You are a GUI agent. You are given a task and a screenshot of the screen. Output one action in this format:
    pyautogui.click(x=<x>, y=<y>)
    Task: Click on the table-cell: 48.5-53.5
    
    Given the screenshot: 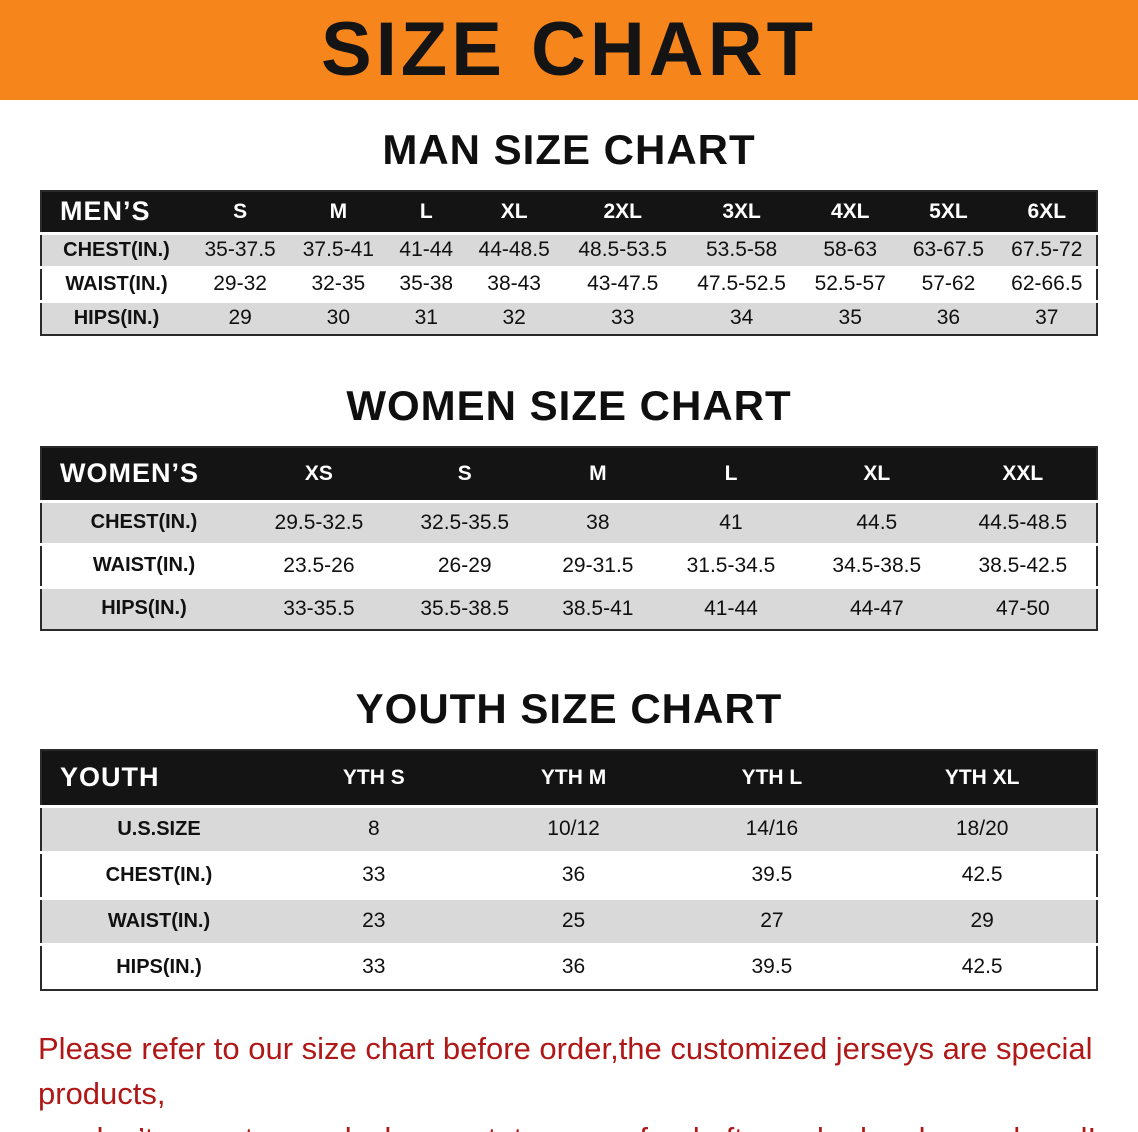 What is the action you would take?
    pyautogui.click(x=623, y=249)
    